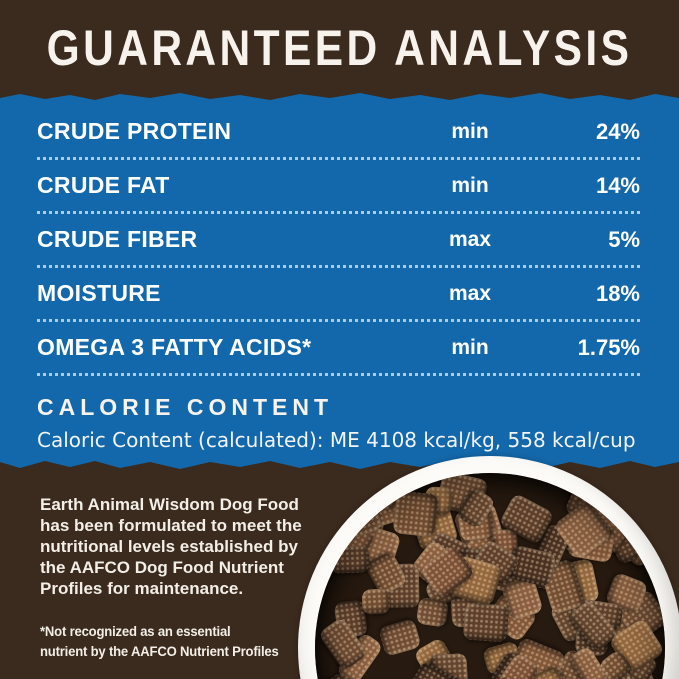  I want to click on nutrient-value: 24%, so click(617, 131).